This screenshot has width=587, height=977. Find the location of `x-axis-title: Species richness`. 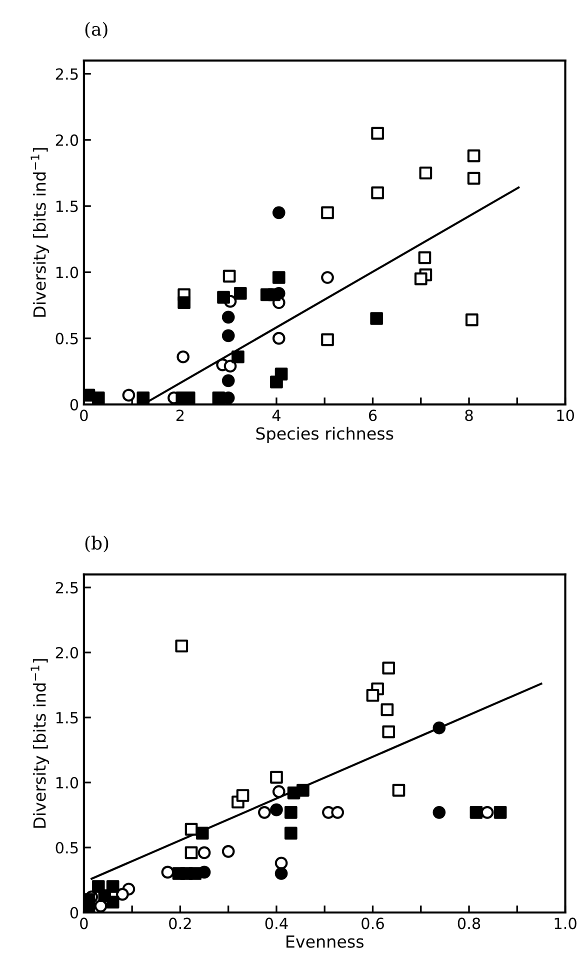

x-axis-title: Species richness is located at coordinates (325, 435).